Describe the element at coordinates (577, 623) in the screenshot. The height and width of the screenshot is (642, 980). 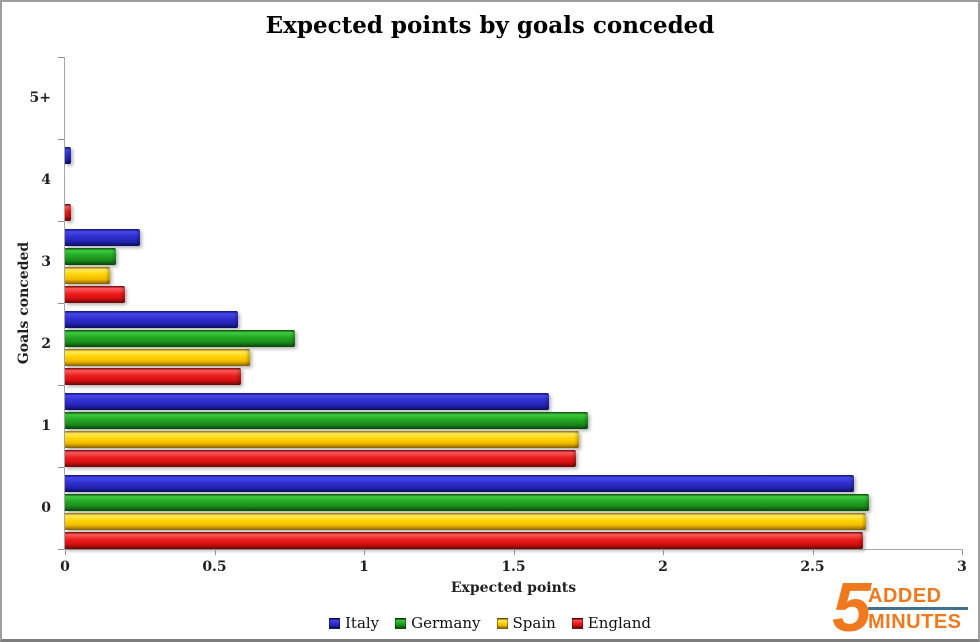
I see `legend-marker-england` at that location.